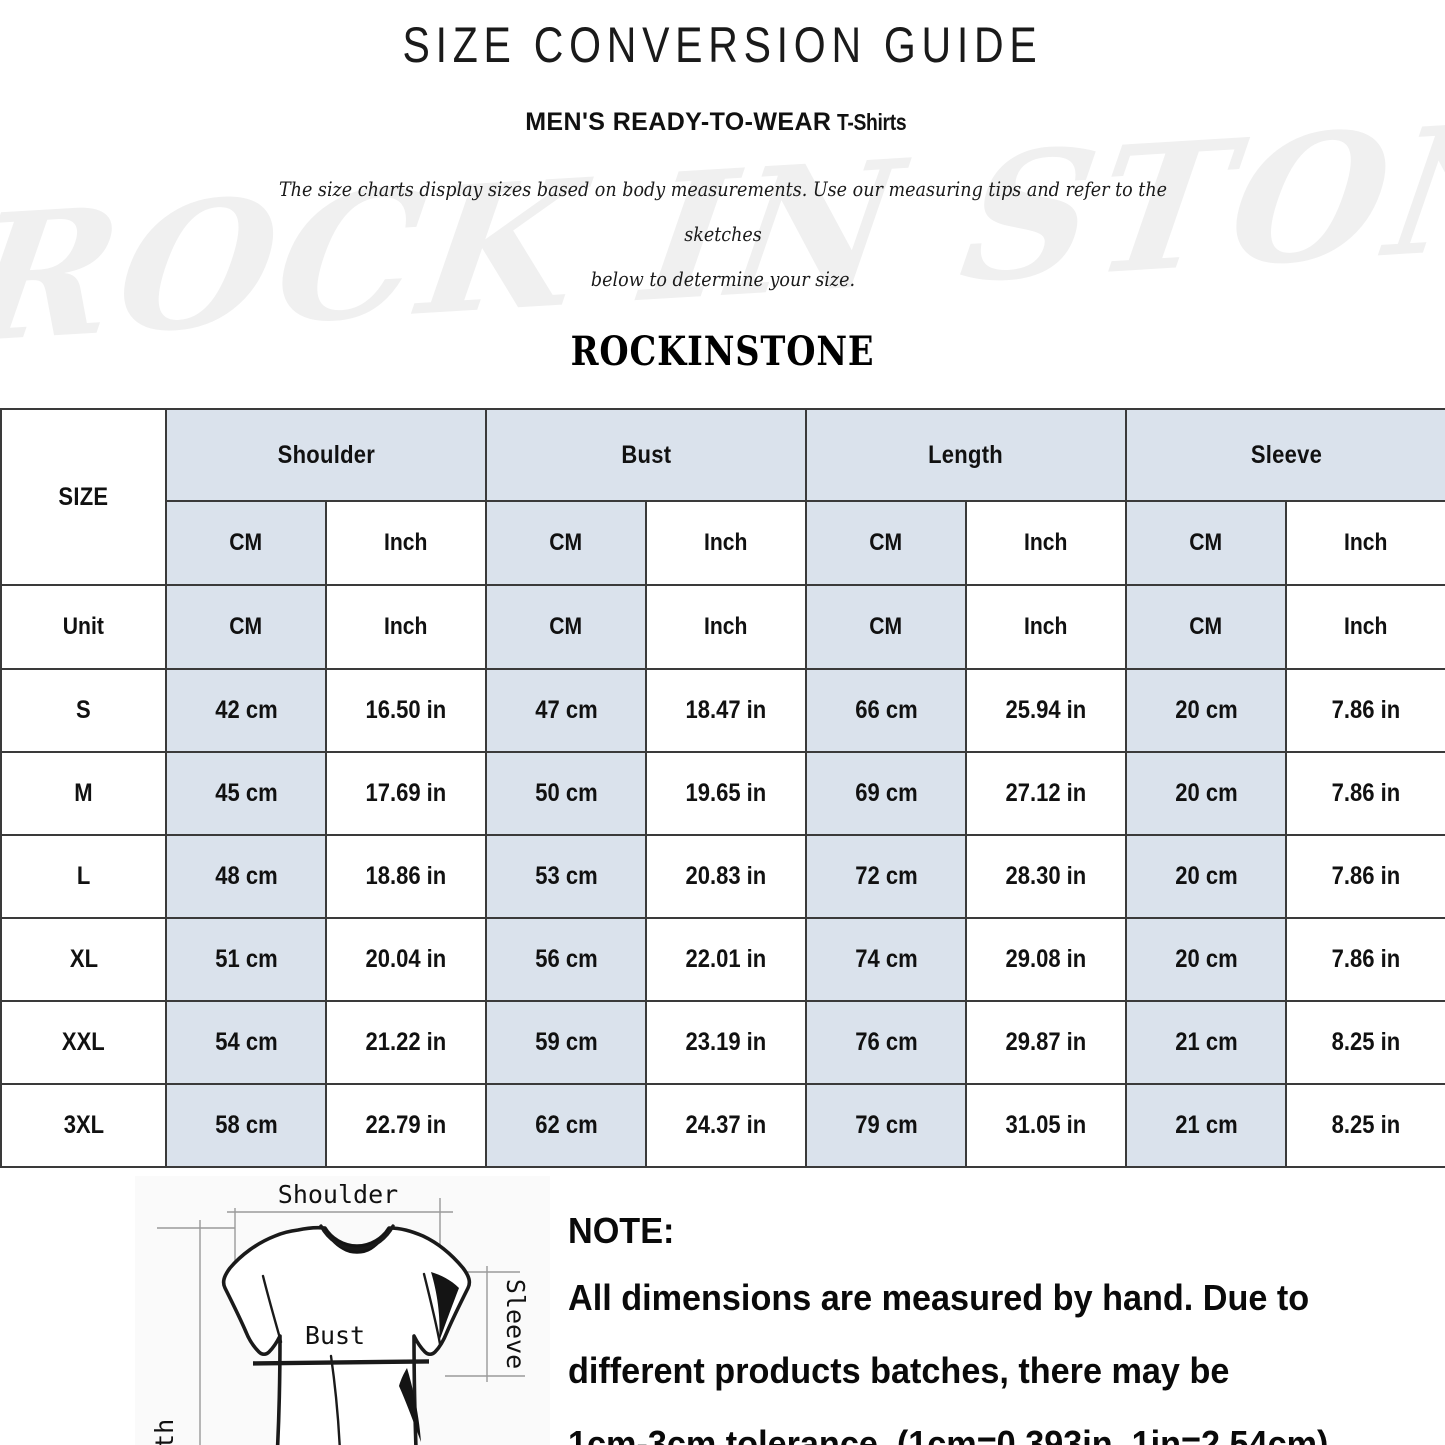  I want to click on page-title: SIZE CONVERSION GUIDE, so click(722, 45).